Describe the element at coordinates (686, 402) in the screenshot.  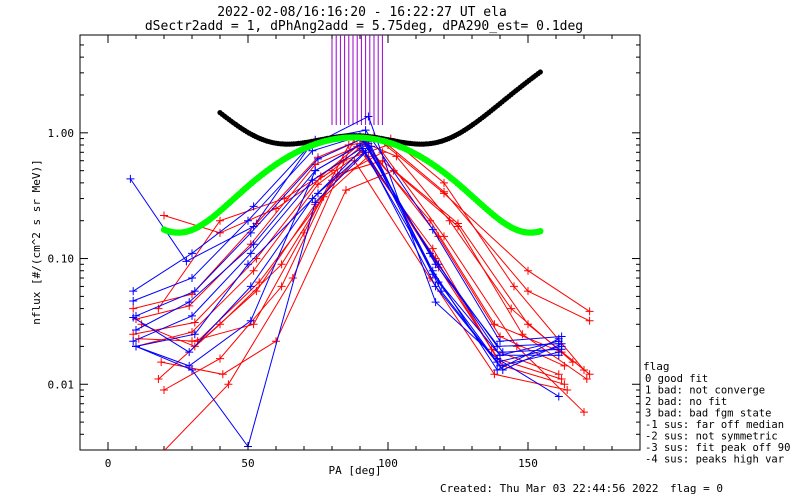
I see `legend-entry: 2 bad: no fit` at that location.